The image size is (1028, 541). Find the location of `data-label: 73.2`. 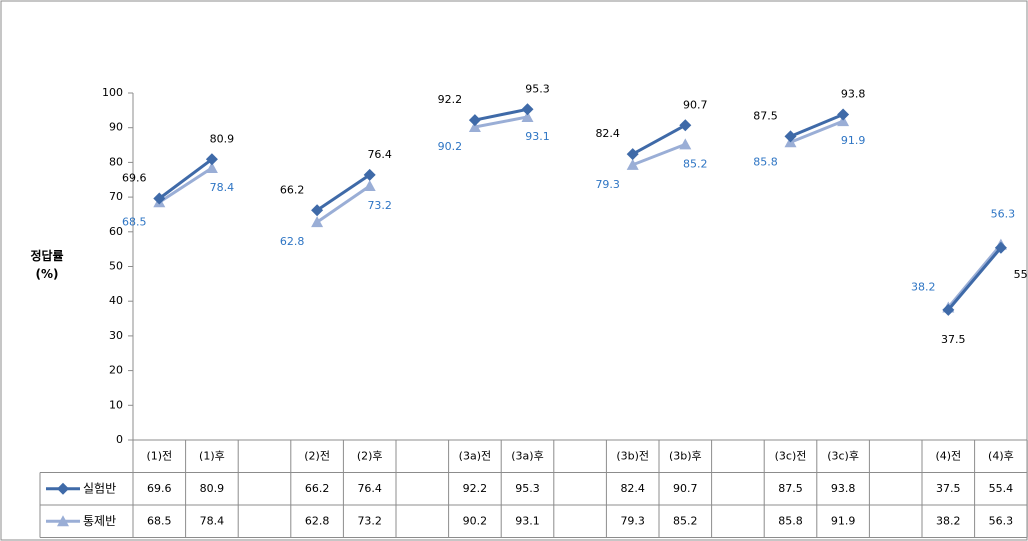

data-label: 73.2 is located at coordinates (379, 205).